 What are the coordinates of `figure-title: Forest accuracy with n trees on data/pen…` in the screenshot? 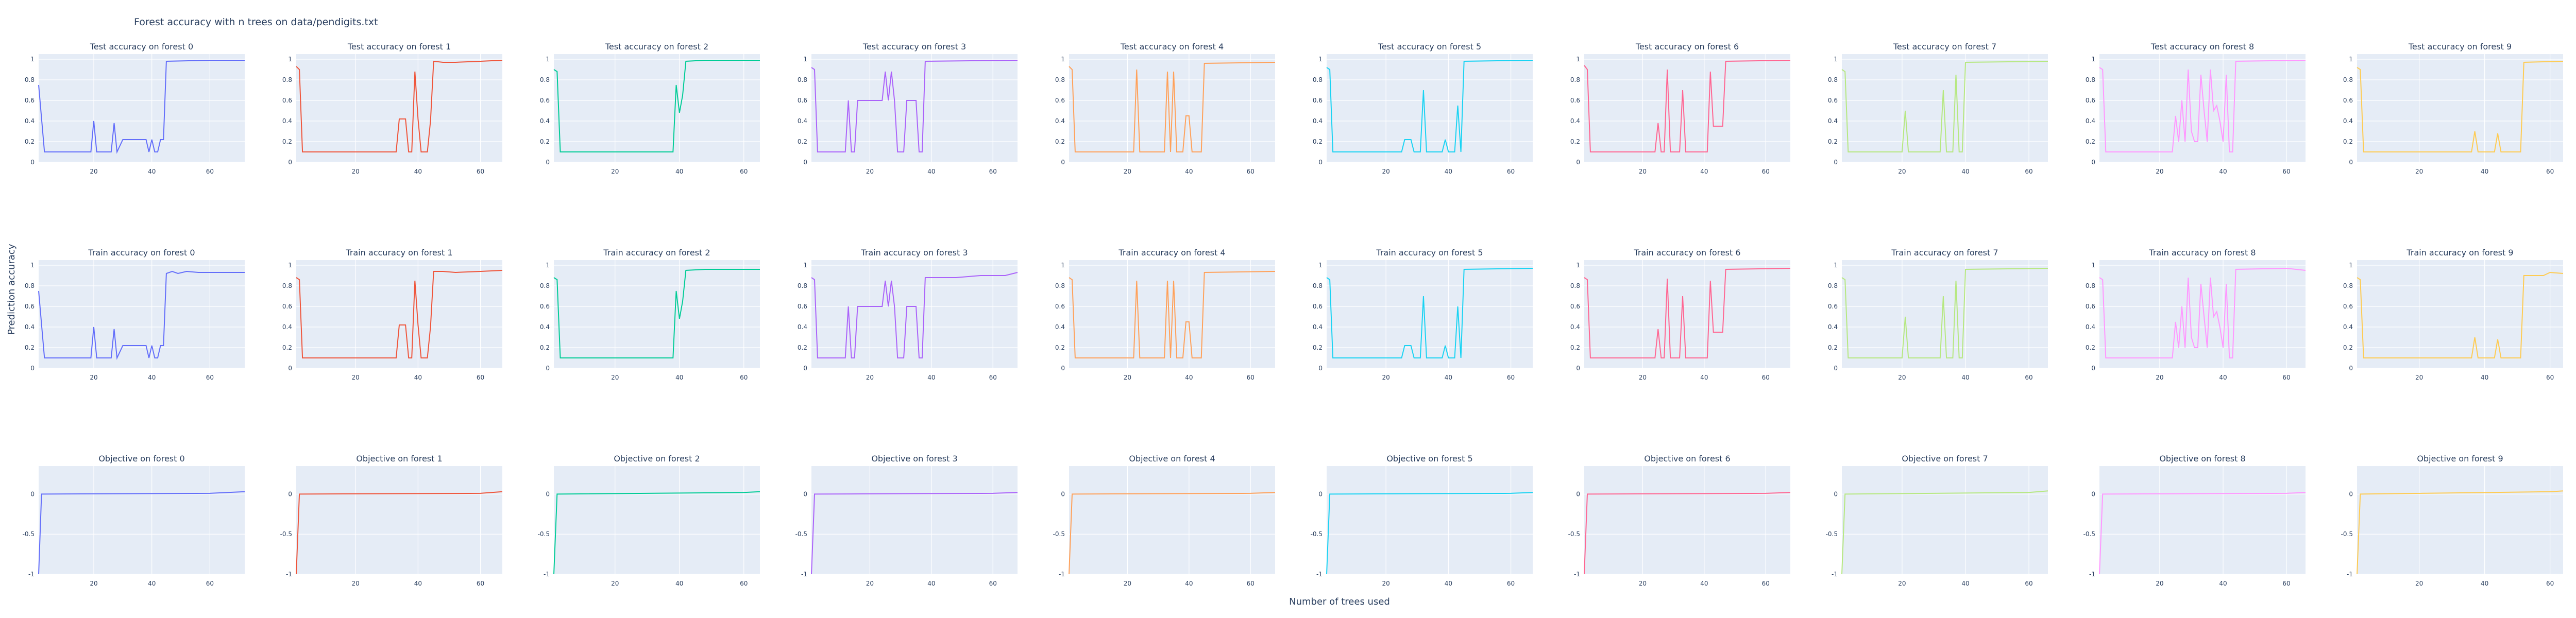 It's located at (256, 22).